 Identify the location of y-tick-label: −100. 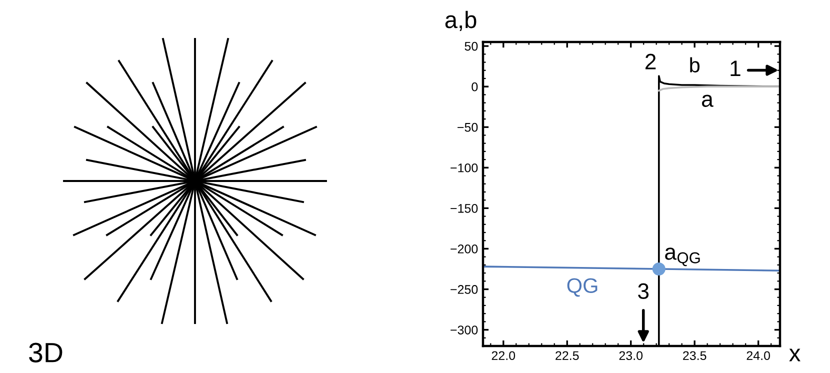
(464, 167).